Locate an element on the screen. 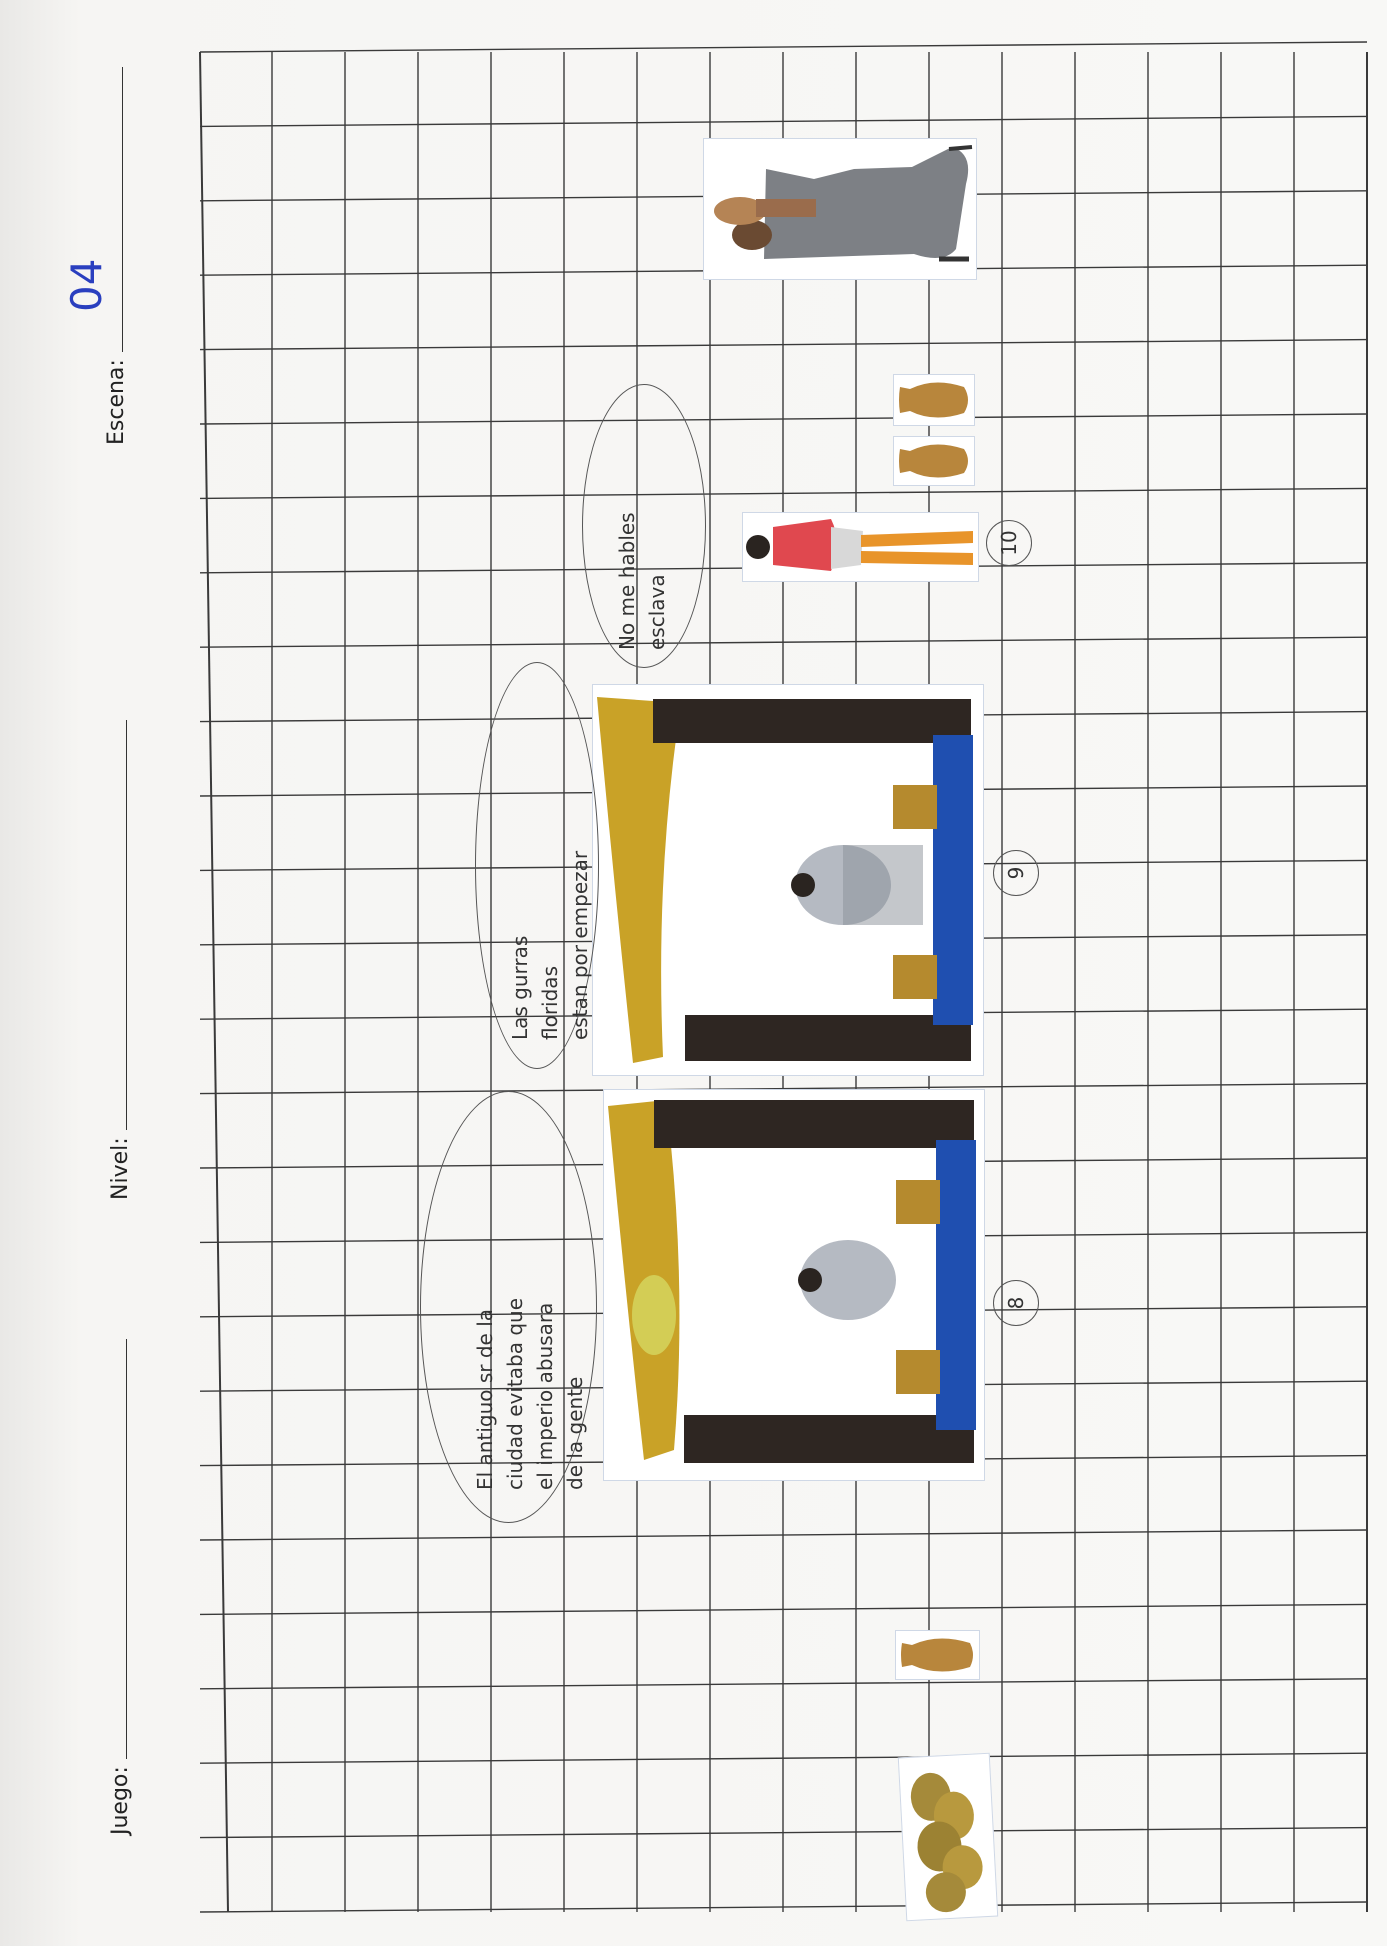 This screenshot has height=1946, width=1387. panel-number-10: 10 is located at coordinates (1009, 543).